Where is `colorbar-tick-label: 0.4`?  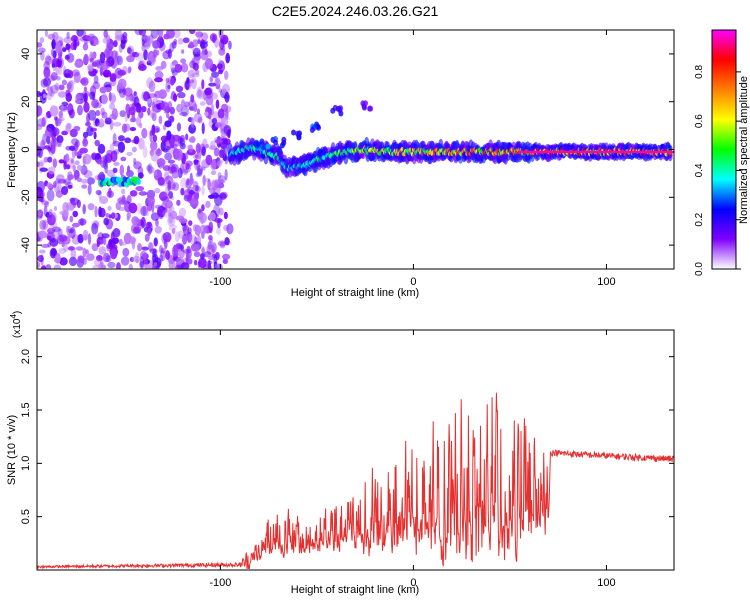
colorbar-tick-label: 0.4 is located at coordinates (699, 170).